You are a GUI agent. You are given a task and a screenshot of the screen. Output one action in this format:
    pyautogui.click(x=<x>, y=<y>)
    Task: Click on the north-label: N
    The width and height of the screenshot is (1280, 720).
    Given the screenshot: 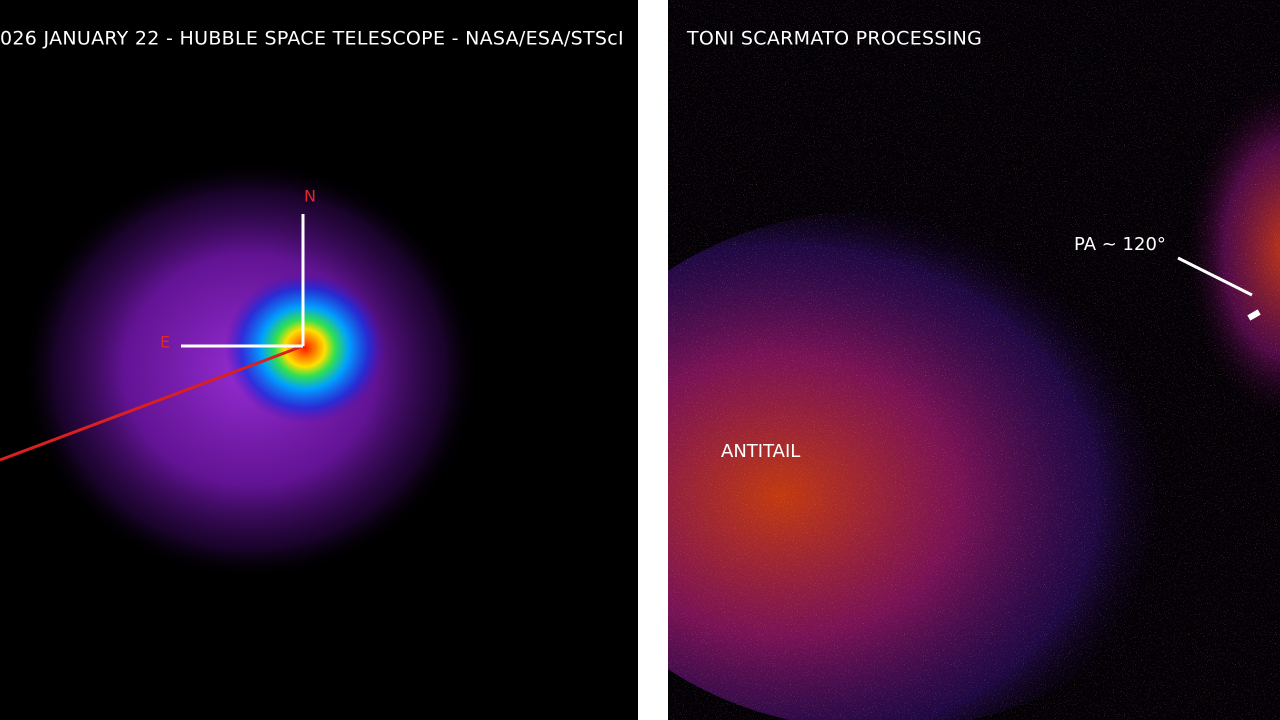 What is the action you would take?
    pyautogui.click(x=310, y=196)
    